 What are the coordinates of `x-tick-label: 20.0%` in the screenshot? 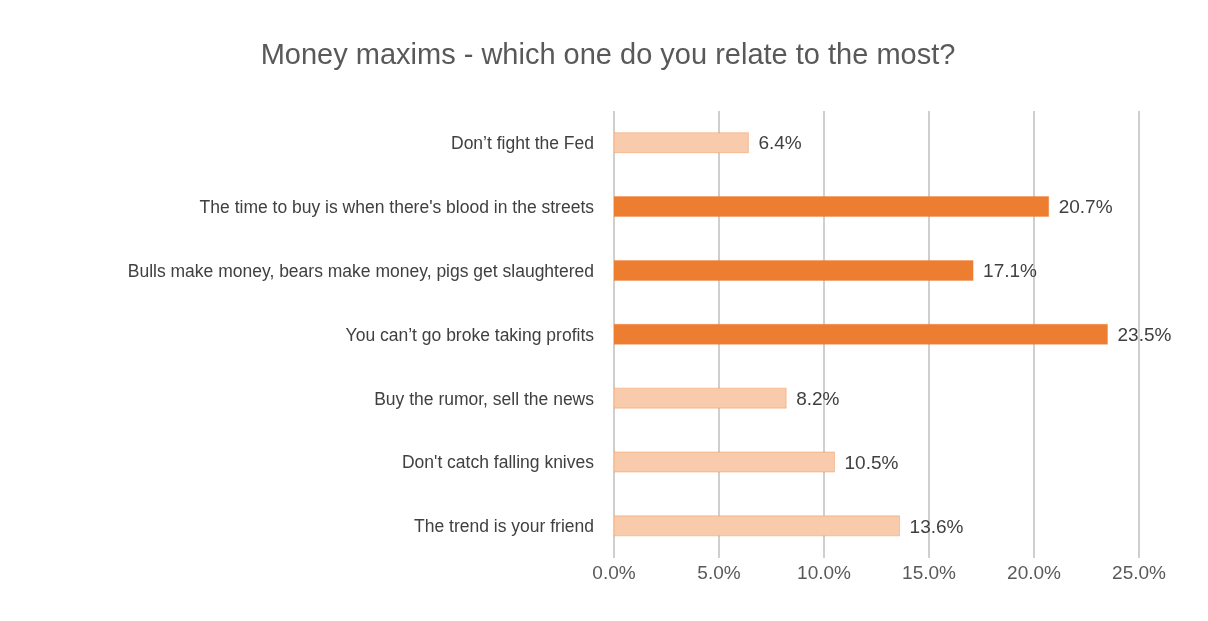 It's located at (1034, 573).